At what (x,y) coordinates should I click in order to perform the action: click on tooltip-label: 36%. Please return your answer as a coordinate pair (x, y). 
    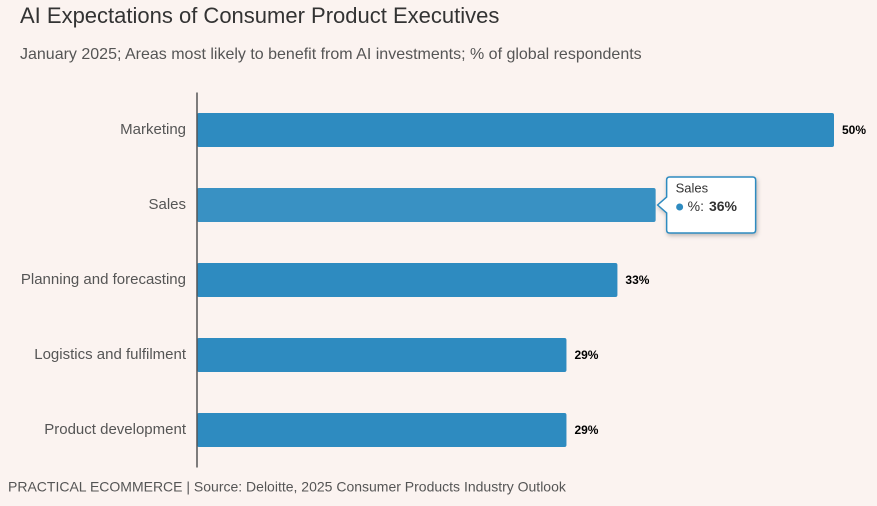
    Looking at the image, I should click on (723, 206).